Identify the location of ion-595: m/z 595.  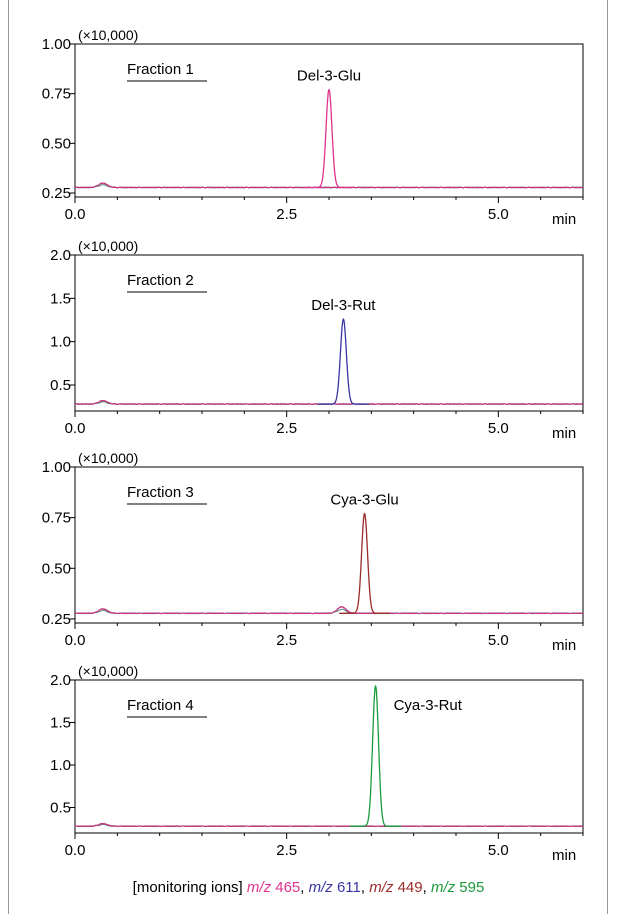
(457, 887).